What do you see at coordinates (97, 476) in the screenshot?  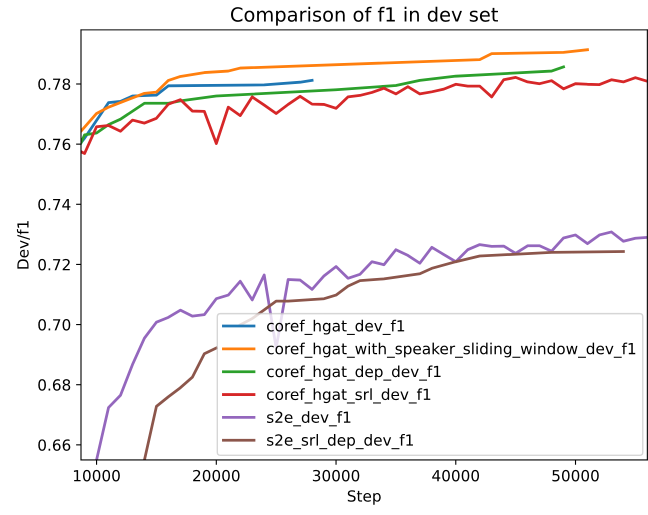 I see `x-tick-label: 10000` at bounding box center [97, 476].